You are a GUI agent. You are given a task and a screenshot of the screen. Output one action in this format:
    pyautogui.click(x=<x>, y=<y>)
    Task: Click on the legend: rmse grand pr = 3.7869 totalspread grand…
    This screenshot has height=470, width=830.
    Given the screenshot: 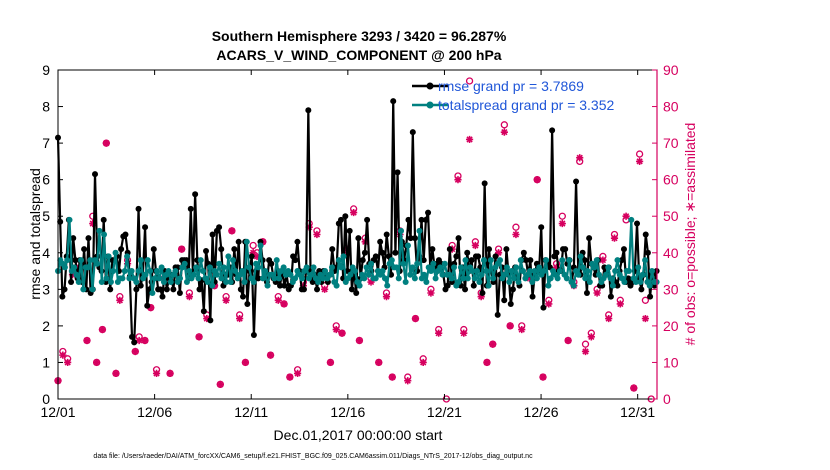 What is the action you would take?
    pyautogui.click(x=513, y=95)
    